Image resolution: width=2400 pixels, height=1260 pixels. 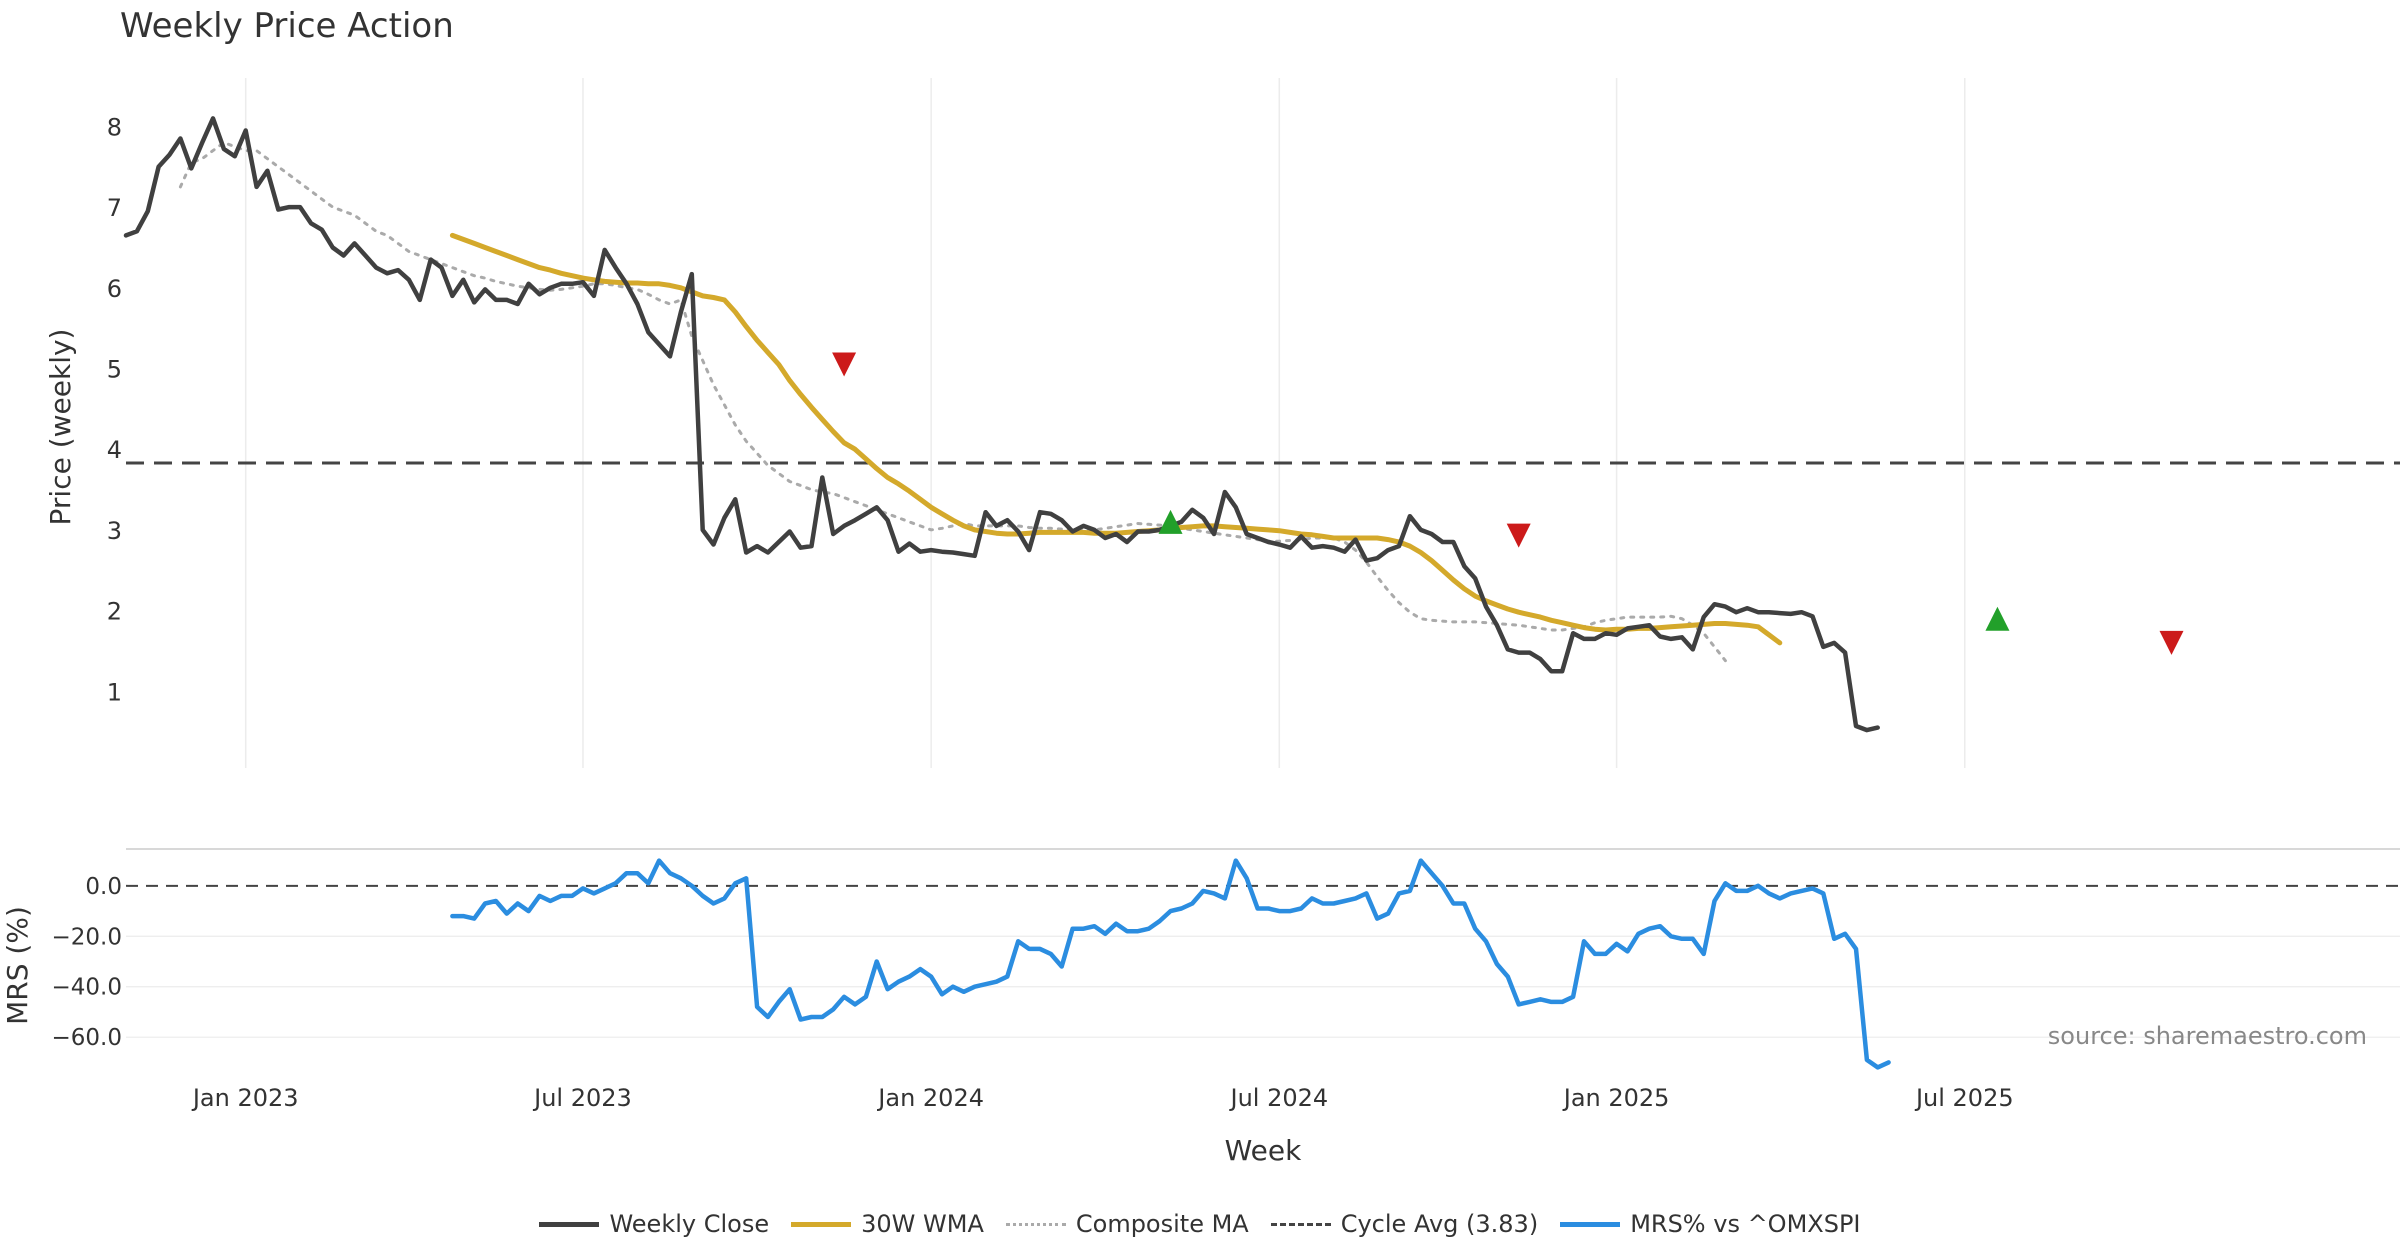 What do you see at coordinates (103, 887) in the screenshot?
I see `mrs-y-tick-label: 0.0` at bounding box center [103, 887].